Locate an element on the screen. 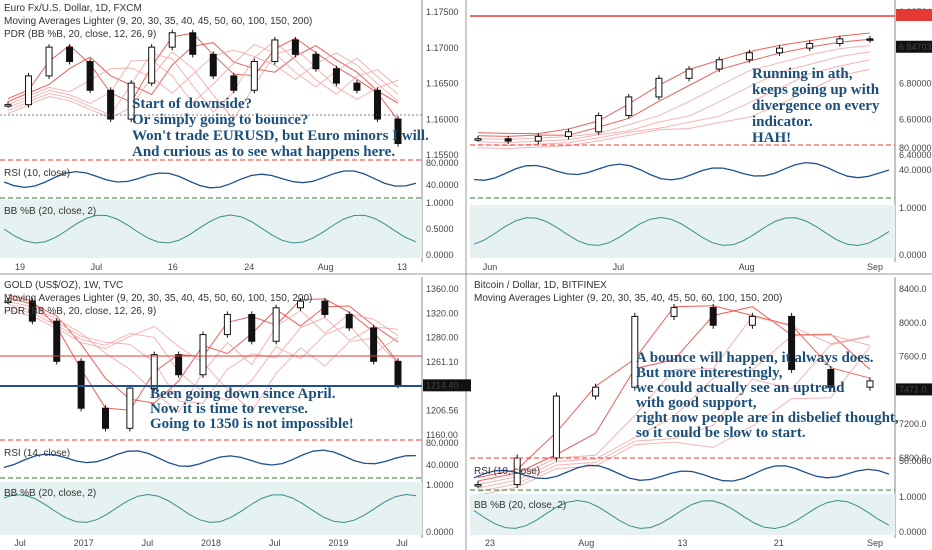 The image size is (932, 550). annotation-text: Now it is time to reverse. is located at coordinates (229, 409).